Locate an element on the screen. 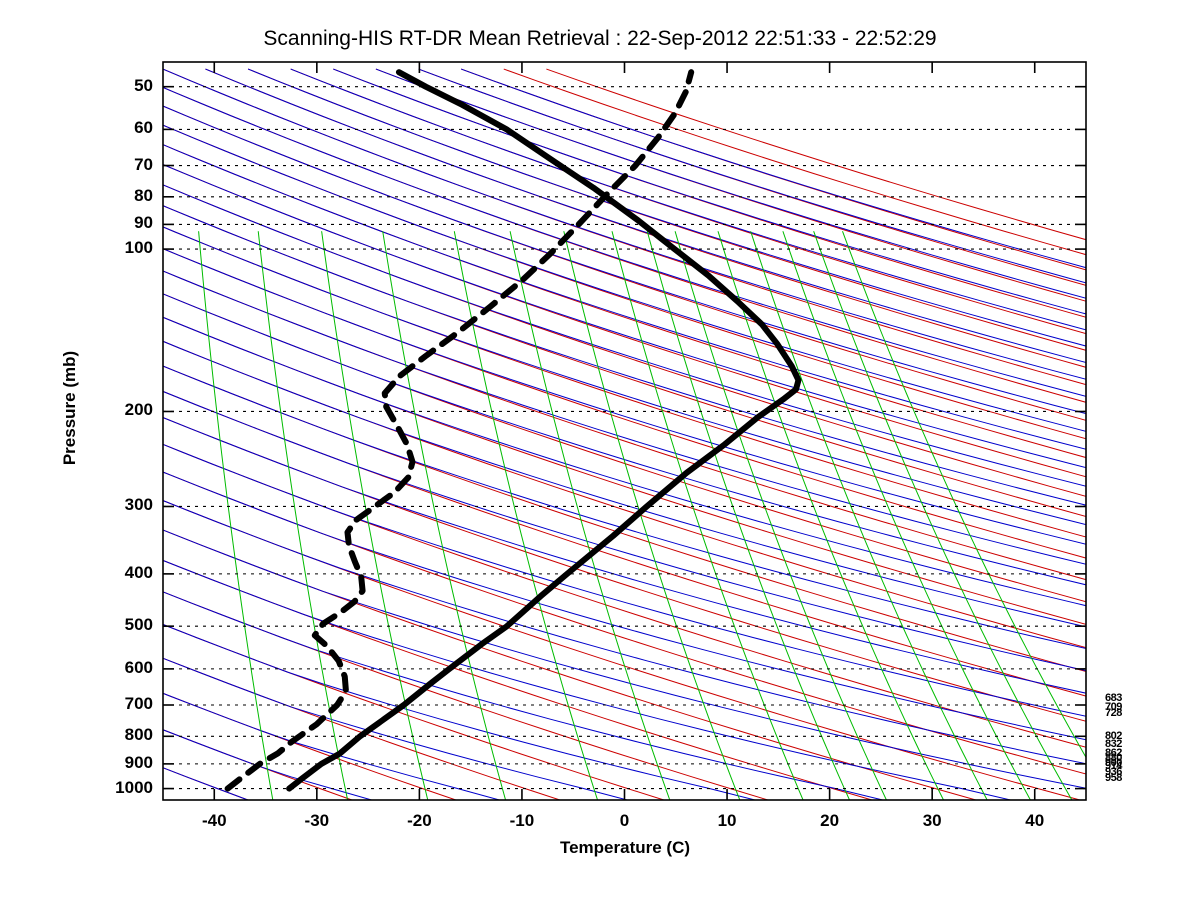 The image size is (1200, 900). y-tick-label: 100 is located at coordinates (138, 248).